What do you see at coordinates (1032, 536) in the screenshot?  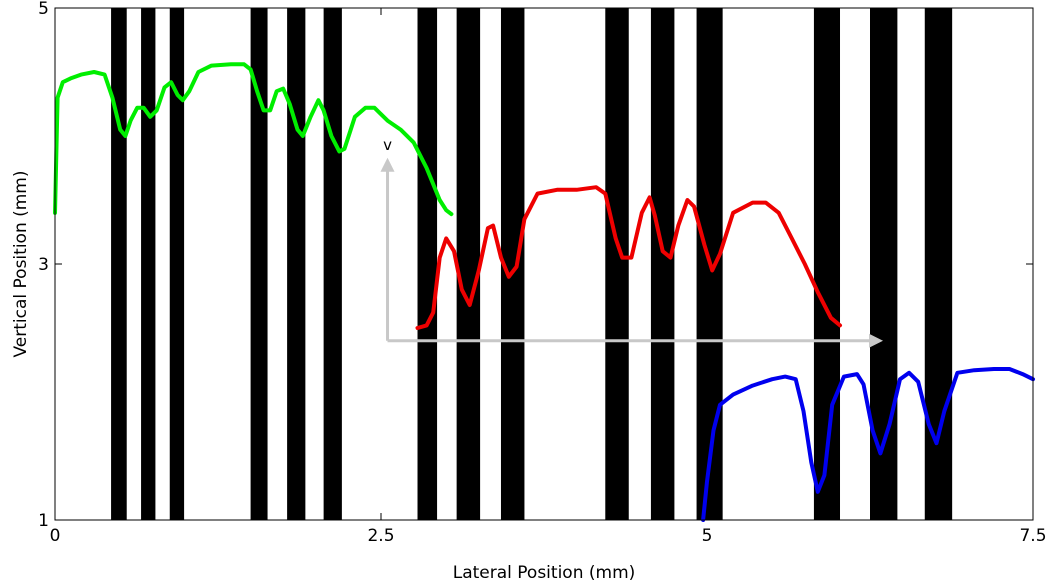 I see `x-tick-label: 7.5` at bounding box center [1032, 536].